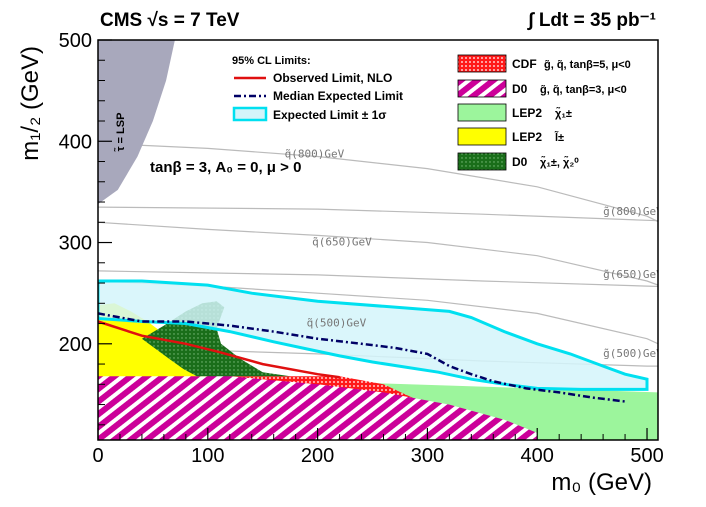 This screenshot has height=507, width=706. I want to click on x-tick-label-200: 200, so click(317, 456).